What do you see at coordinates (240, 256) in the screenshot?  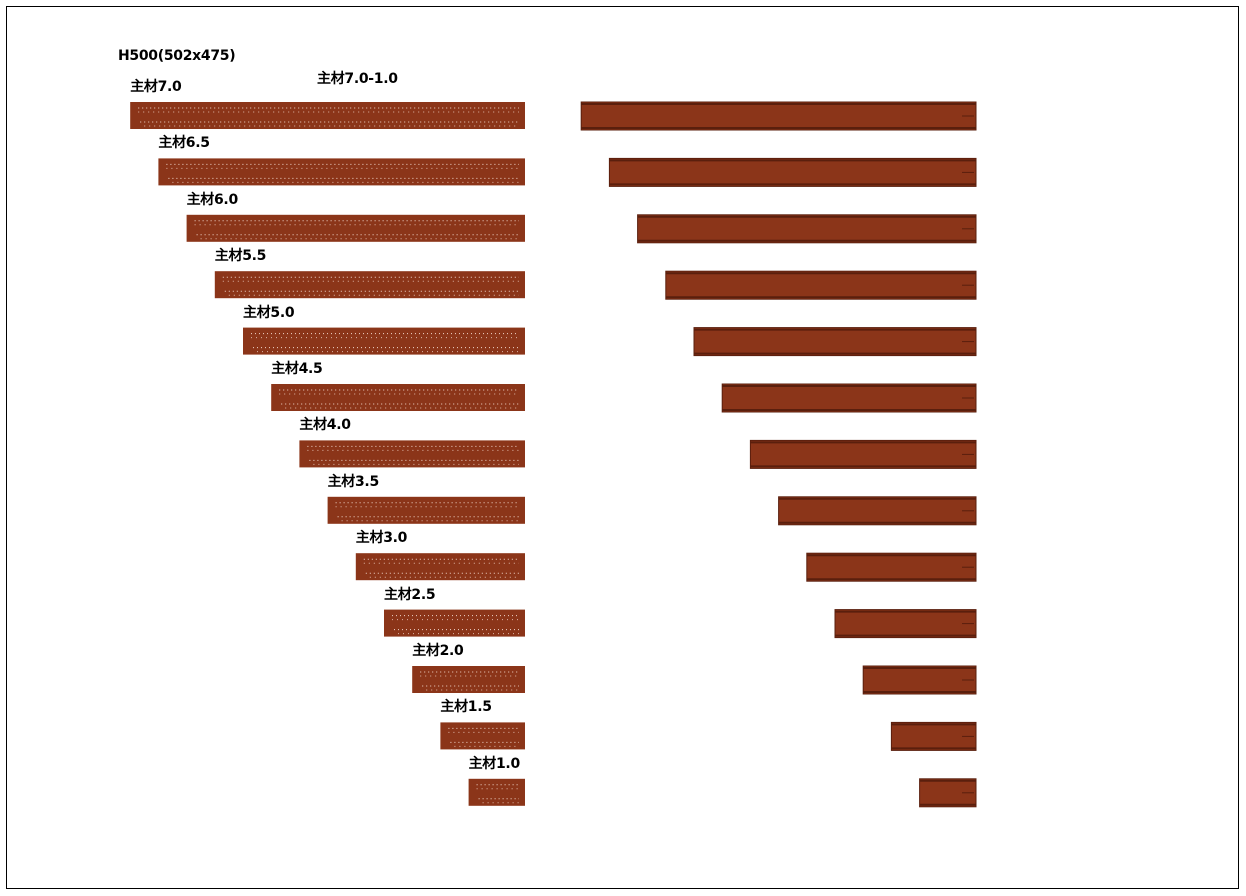 I see `member-label: 主材5.5` at bounding box center [240, 256].